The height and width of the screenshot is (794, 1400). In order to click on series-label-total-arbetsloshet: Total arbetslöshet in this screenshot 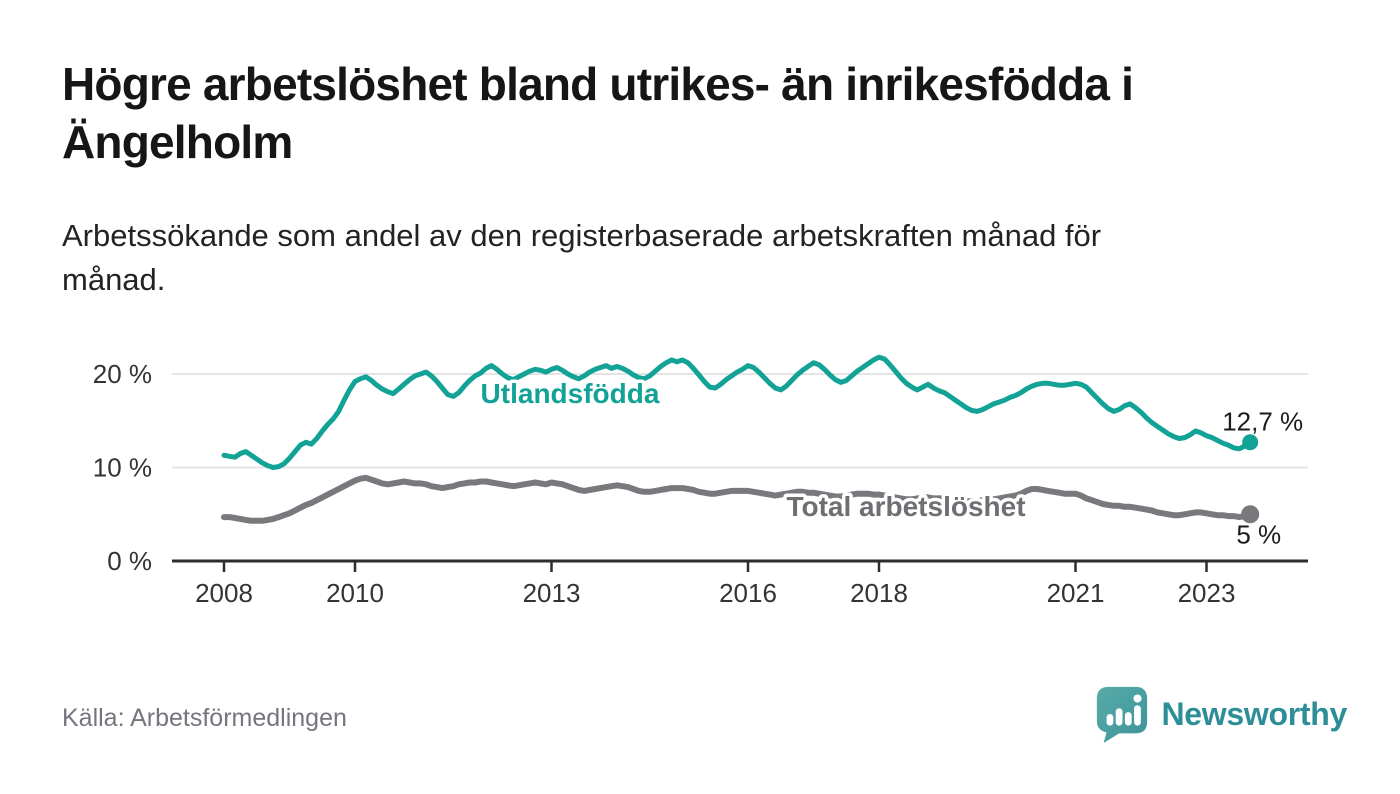, I will do `click(905, 506)`.